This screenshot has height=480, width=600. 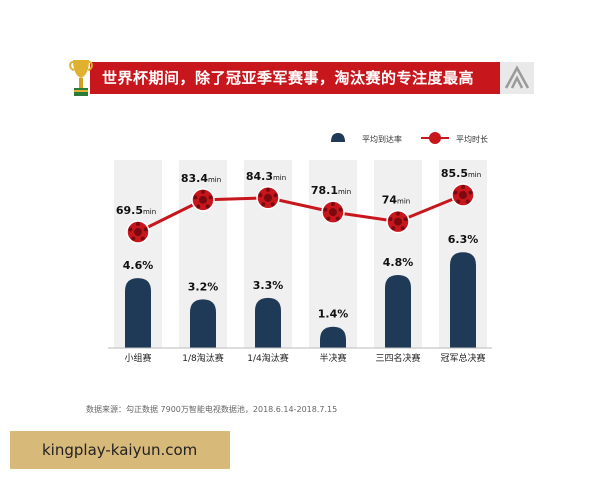 I want to click on line-value-label: 74min, so click(x=396, y=200).